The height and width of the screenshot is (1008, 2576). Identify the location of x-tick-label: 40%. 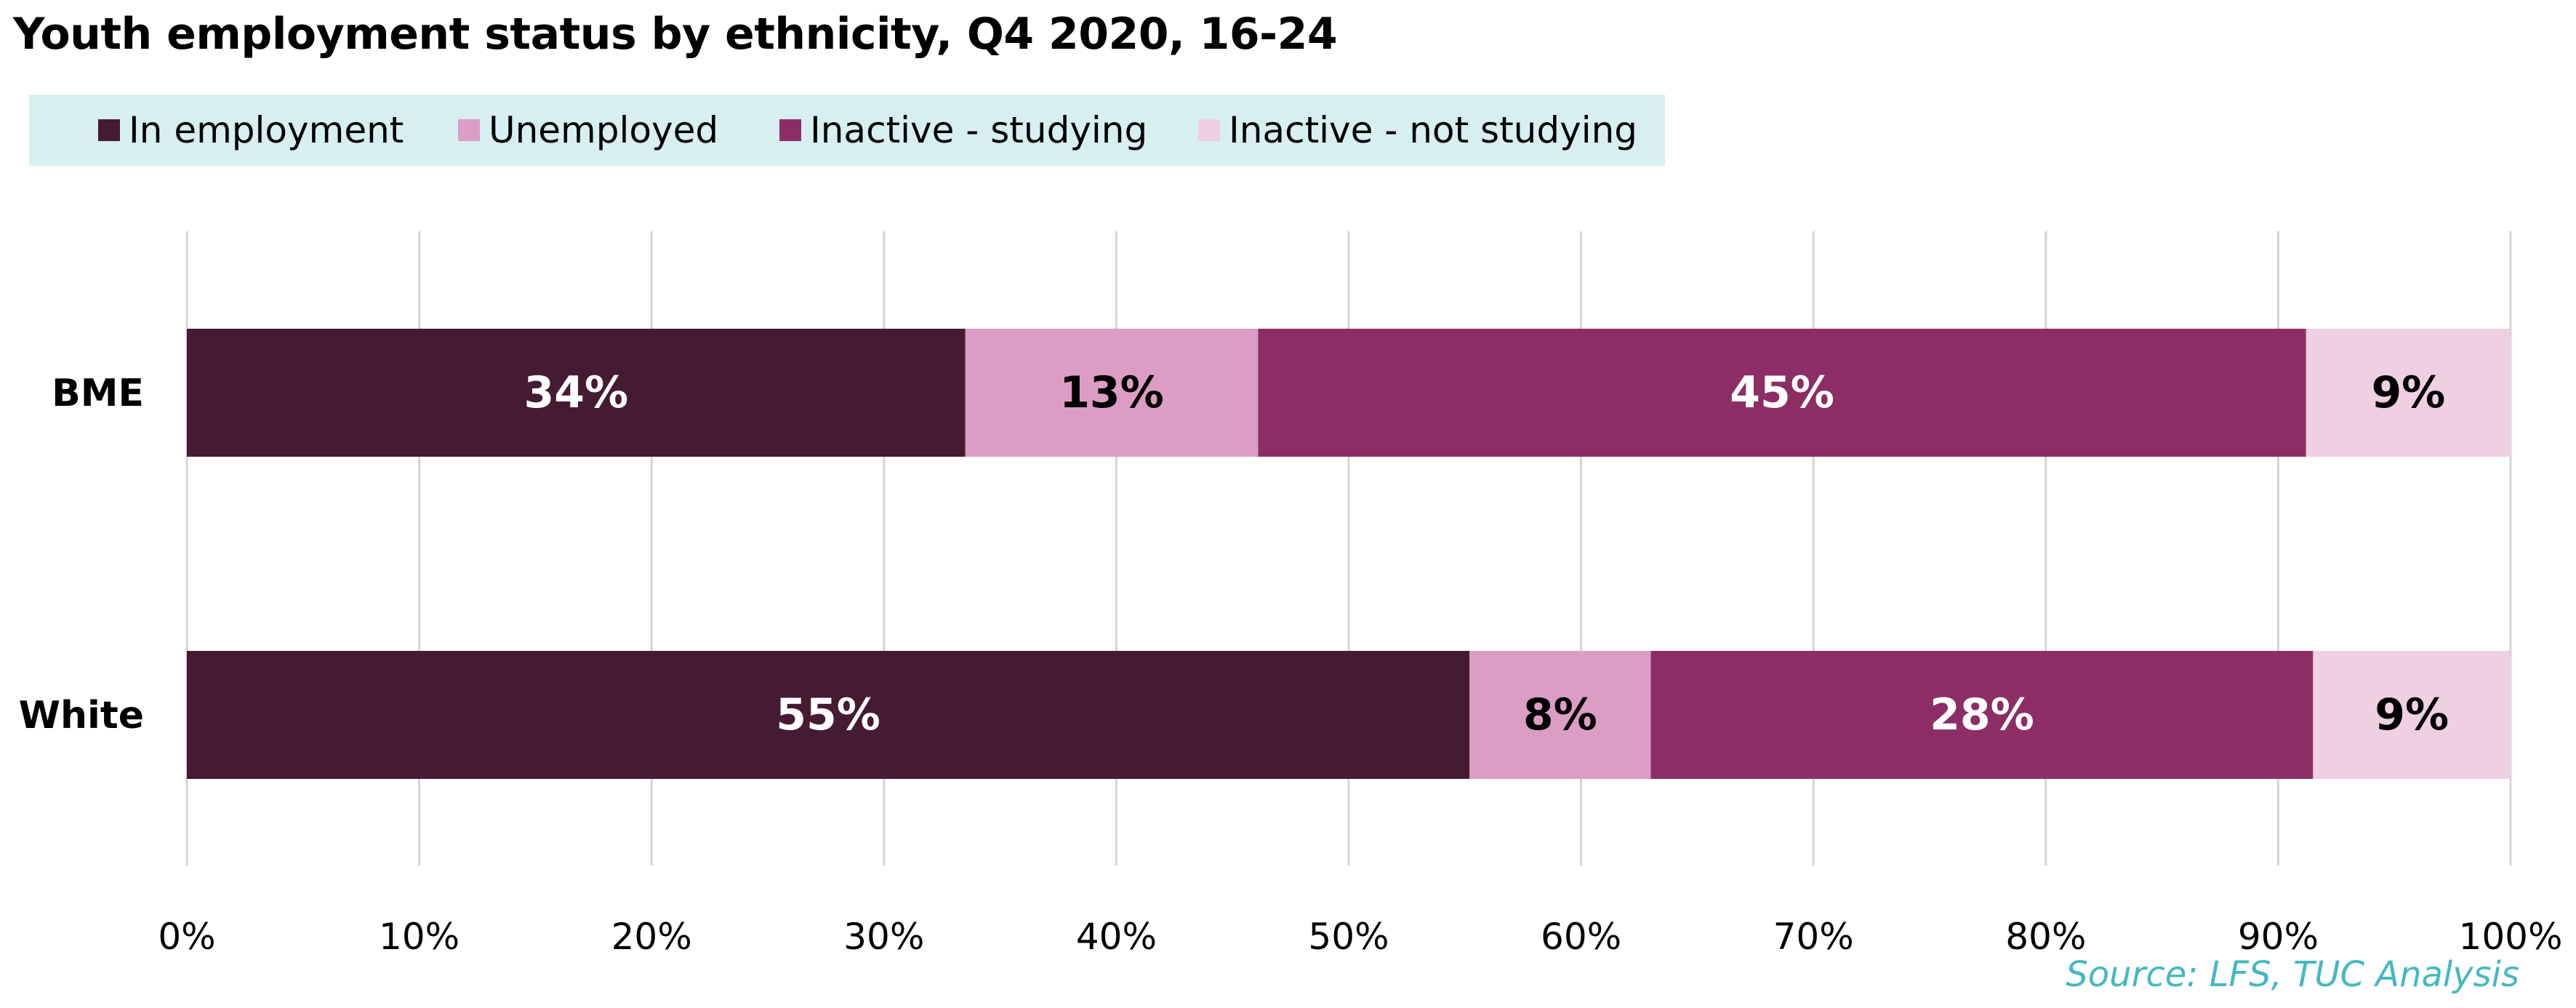
(1116, 937).